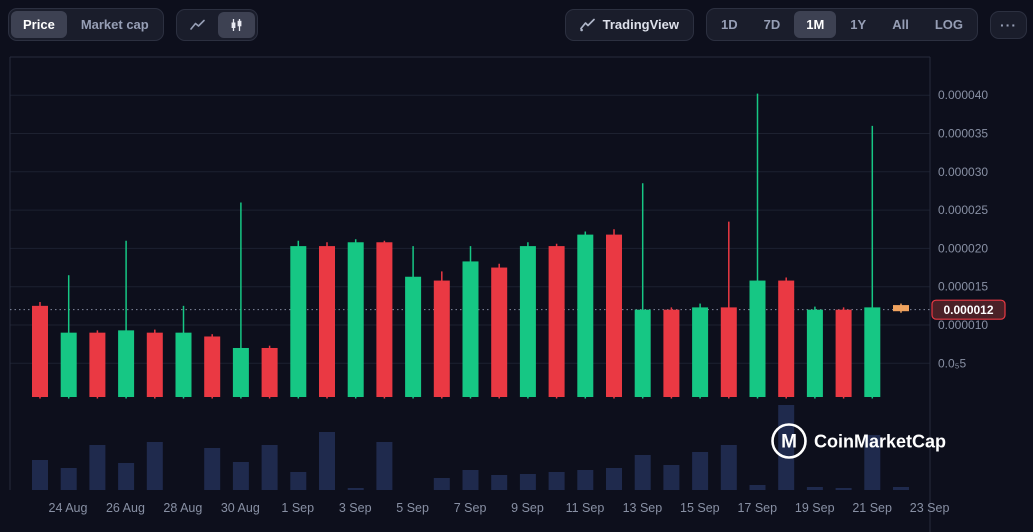  What do you see at coordinates (815, 24) in the screenshot?
I see `range-1m: 1M` at bounding box center [815, 24].